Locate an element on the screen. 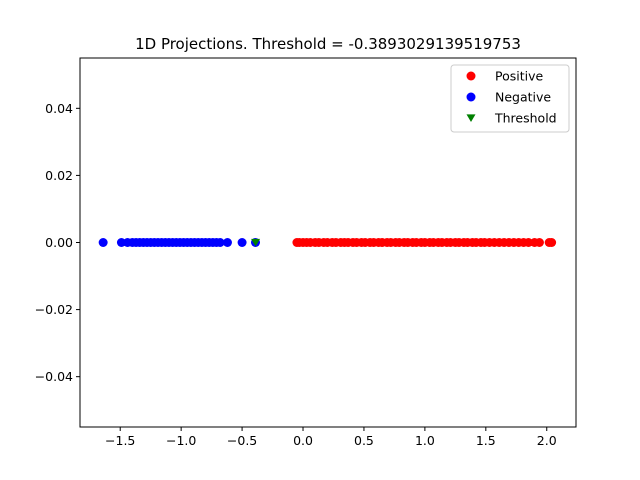 This screenshot has height=480, width=640. threshold-point is located at coordinates (256, 242).